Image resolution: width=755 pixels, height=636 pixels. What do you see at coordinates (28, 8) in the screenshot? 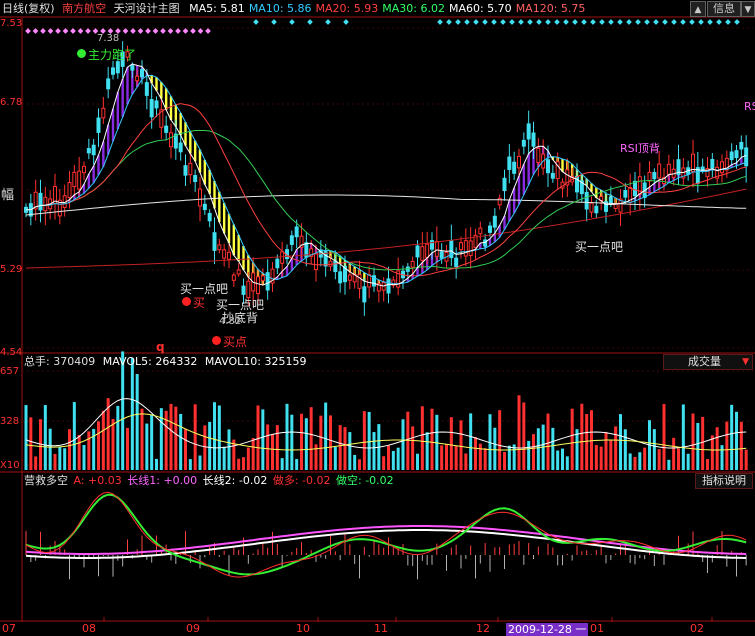
I see `period-label: 日线(复权)` at bounding box center [28, 8].